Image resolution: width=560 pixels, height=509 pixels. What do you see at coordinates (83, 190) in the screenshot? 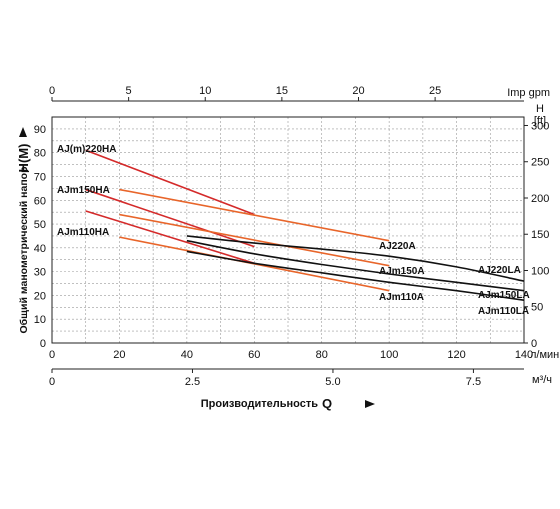
I see `series-label-ajm150ha: AJm150HA` at bounding box center [83, 190].